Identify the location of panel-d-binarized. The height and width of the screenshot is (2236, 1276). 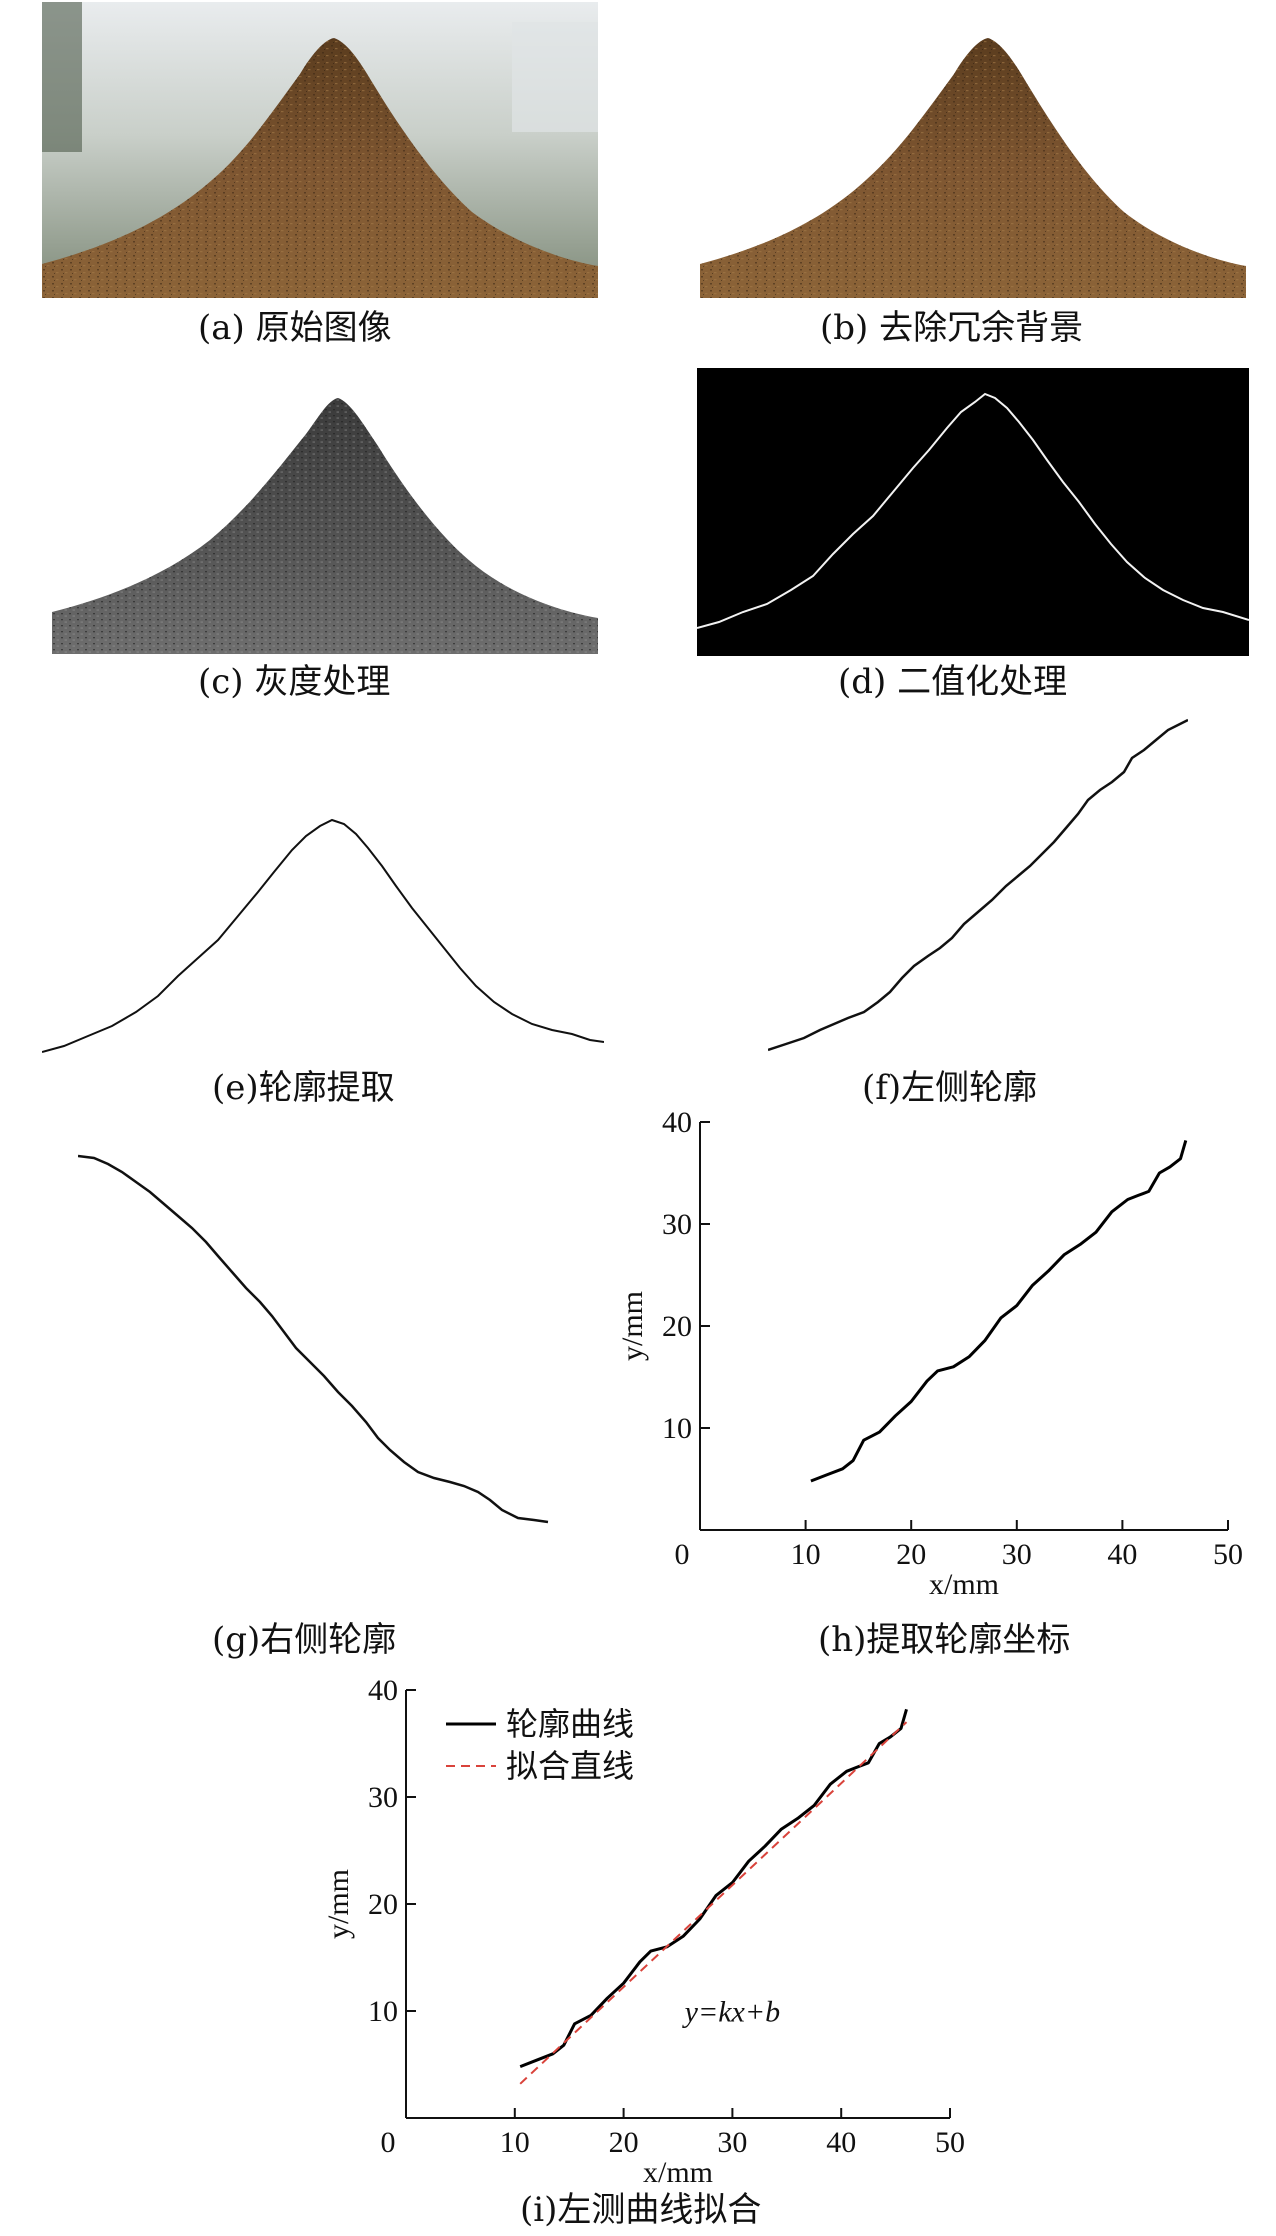
(973, 512).